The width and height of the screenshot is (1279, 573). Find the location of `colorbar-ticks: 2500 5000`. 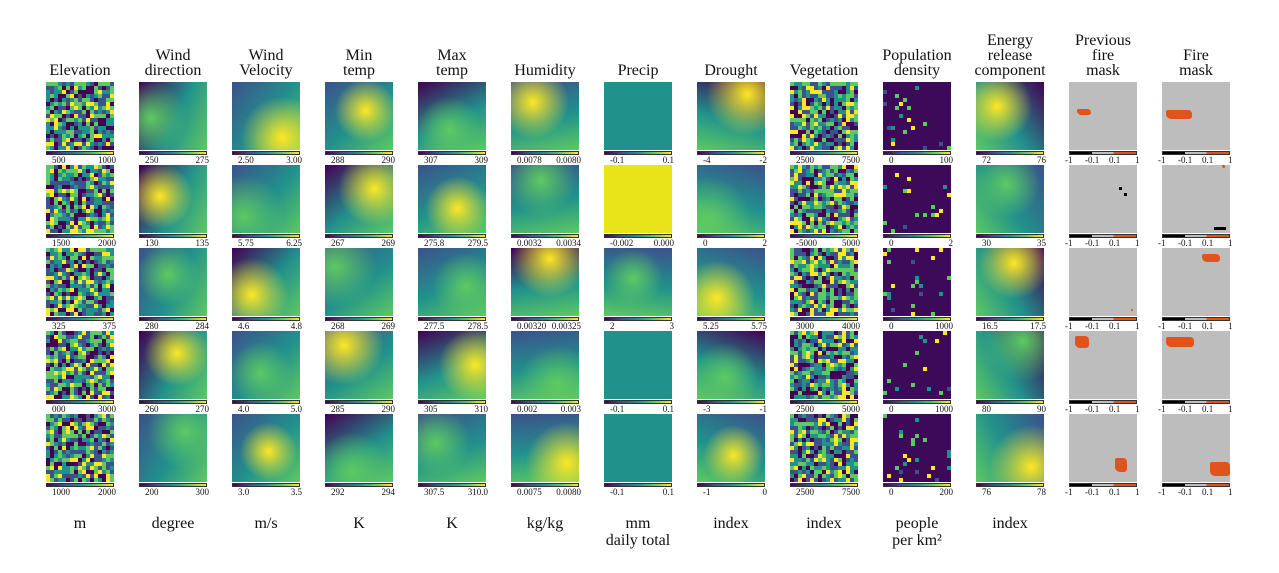

colorbar-ticks: 2500 5000 is located at coordinates (824, 409).